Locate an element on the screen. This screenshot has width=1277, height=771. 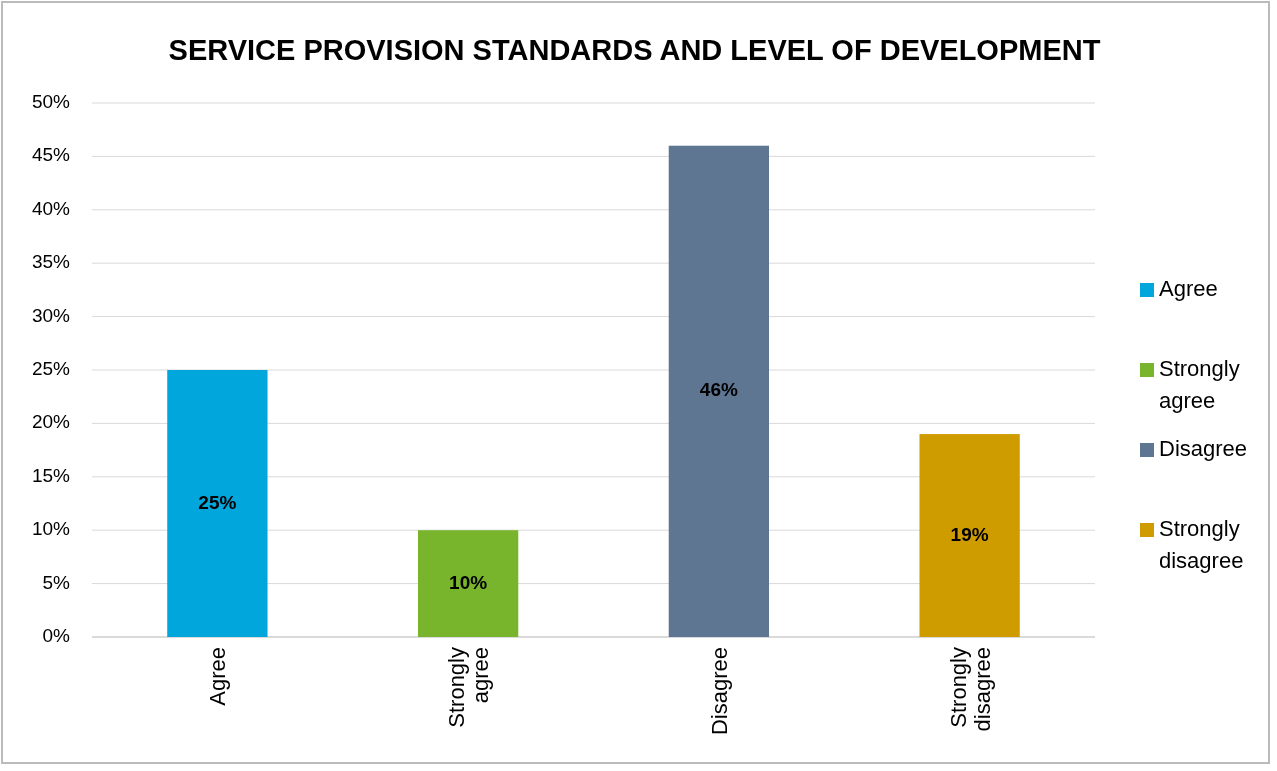
data-label: 19% is located at coordinates (969, 534).